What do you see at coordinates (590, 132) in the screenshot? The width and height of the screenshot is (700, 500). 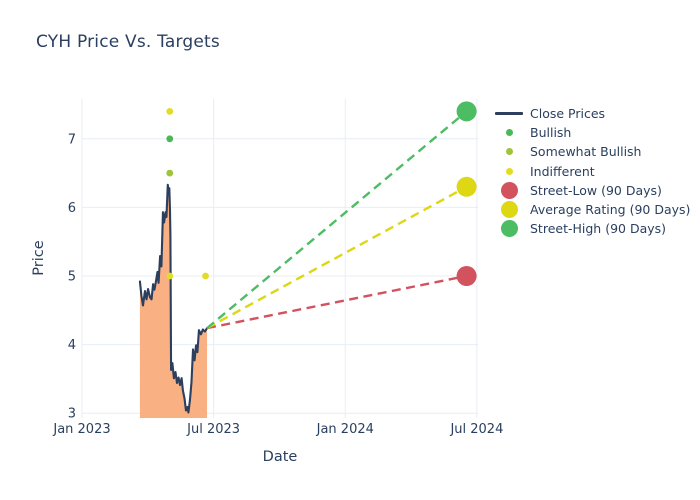 I see `legend-item-bullish: Bullish` at bounding box center [590, 132].